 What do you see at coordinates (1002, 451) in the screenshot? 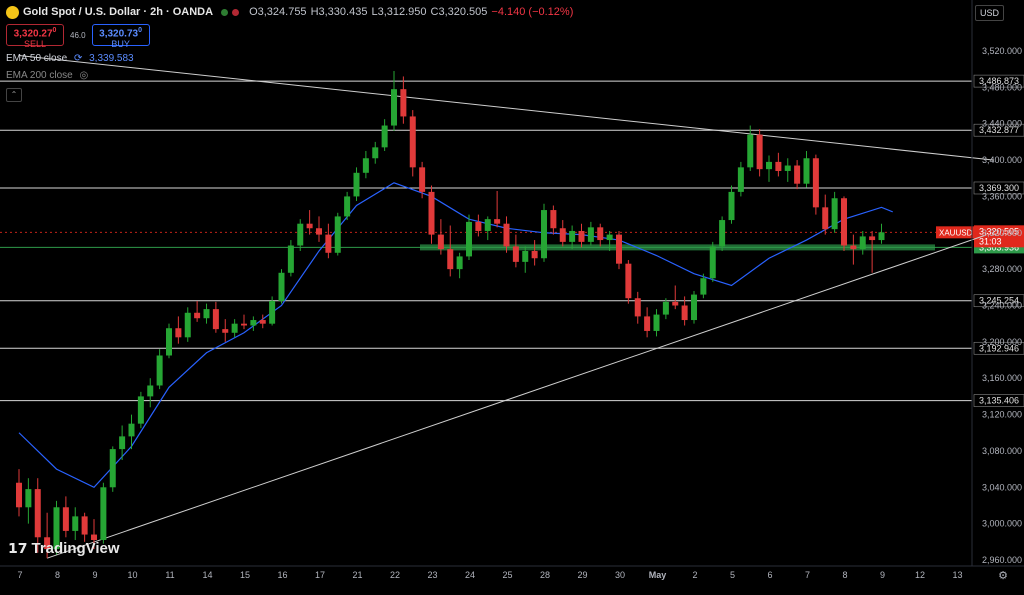
I see `price-tick-label: 3,080.000` at bounding box center [1002, 451].